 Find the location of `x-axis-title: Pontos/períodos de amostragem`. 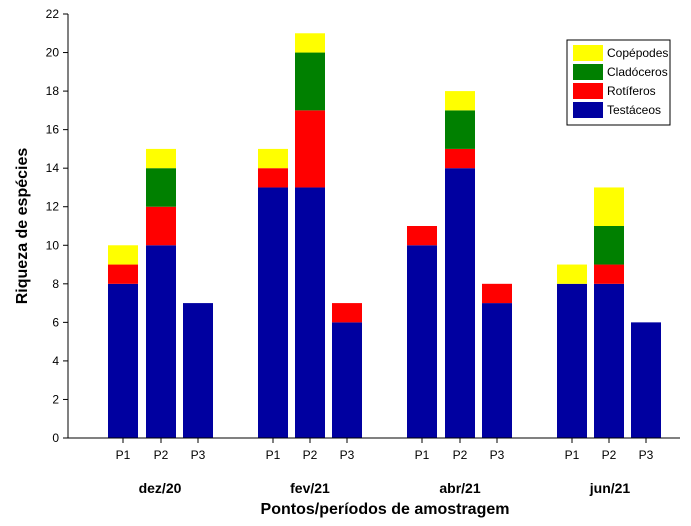

x-axis-title: Pontos/períodos de amostragem is located at coordinates (385, 509).